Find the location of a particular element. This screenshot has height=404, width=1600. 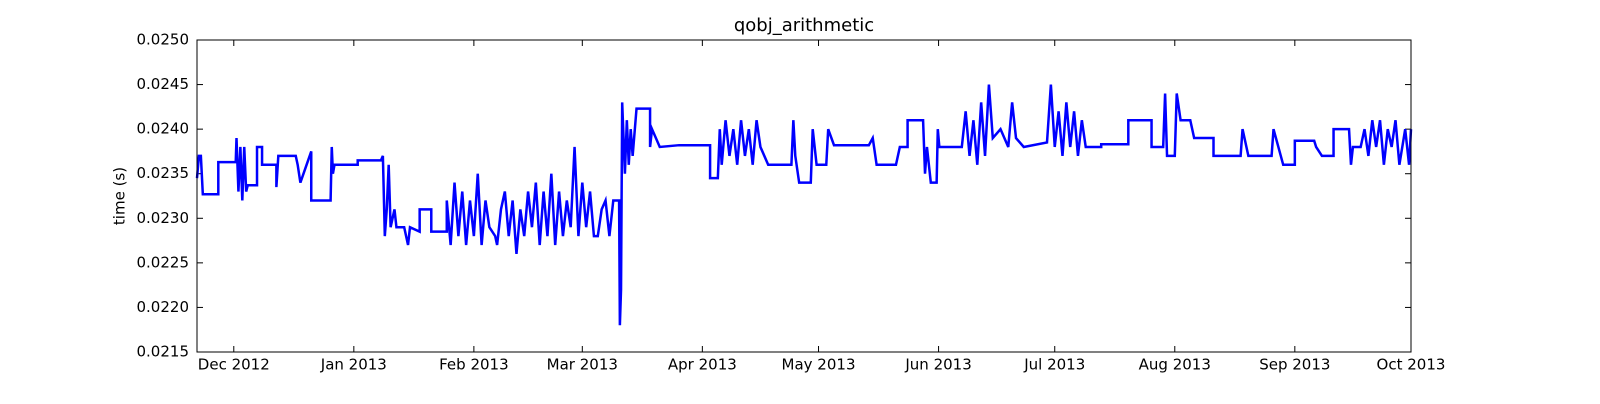

x-tick-label: Jun 2013 is located at coordinates (937, 365).